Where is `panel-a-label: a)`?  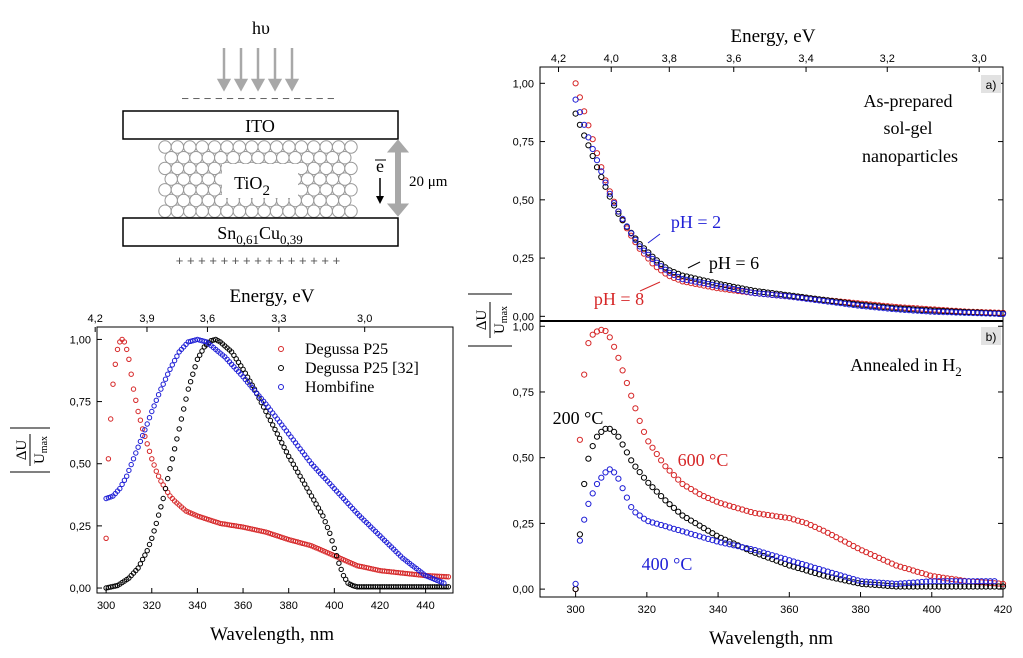 panel-a-label: a) is located at coordinates (991, 85).